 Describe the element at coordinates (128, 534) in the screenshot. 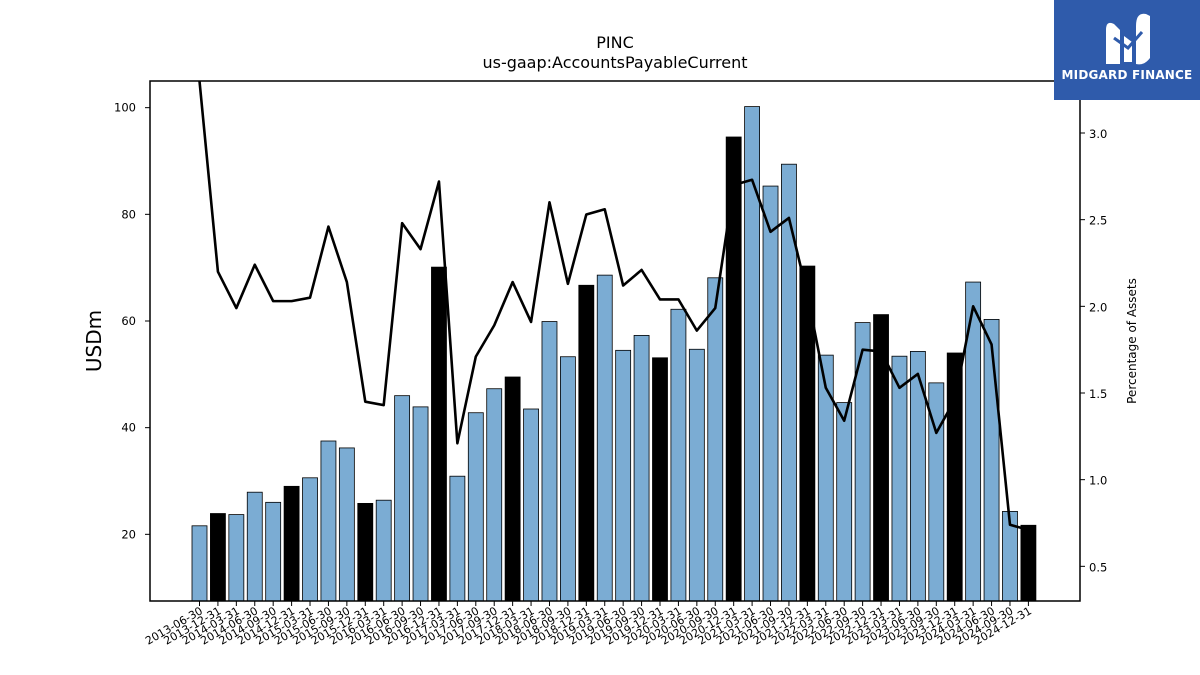

I see `y-tick-label: 20` at that location.